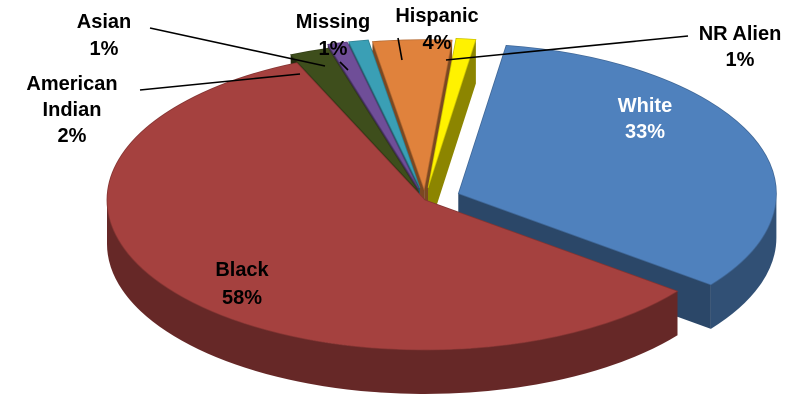  What do you see at coordinates (242, 298) in the screenshot?
I see `label-black-value: 58%` at bounding box center [242, 298].